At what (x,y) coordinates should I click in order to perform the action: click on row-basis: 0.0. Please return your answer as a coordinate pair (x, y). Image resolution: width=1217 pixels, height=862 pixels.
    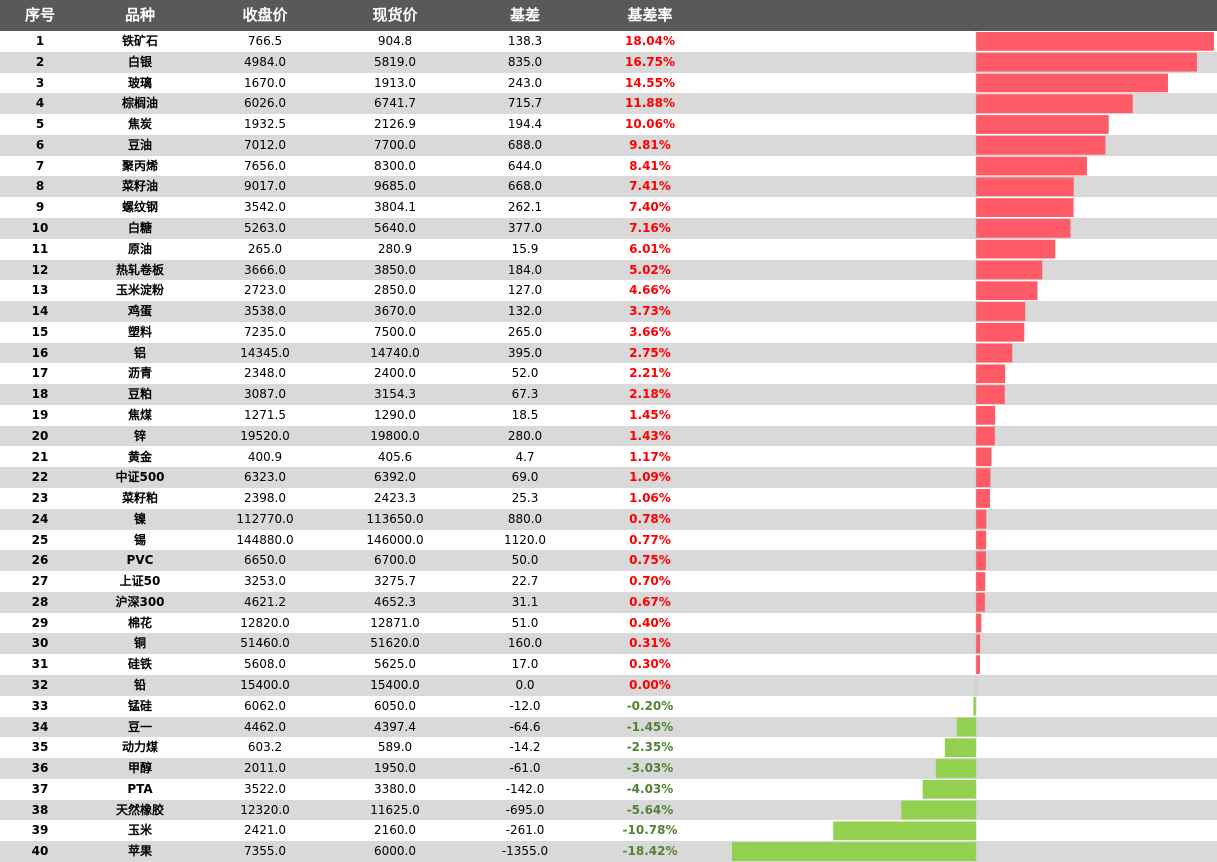
    Looking at the image, I should click on (525, 685).